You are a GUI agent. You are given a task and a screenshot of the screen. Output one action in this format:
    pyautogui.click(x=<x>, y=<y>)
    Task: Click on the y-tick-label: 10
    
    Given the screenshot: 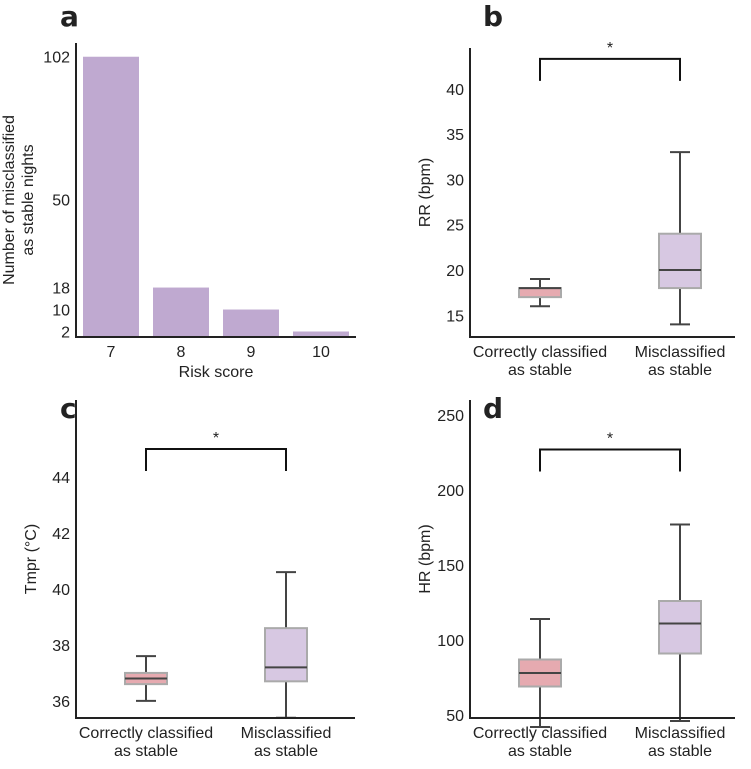 What is the action you would take?
    pyautogui.click(x=61, y=311)
    